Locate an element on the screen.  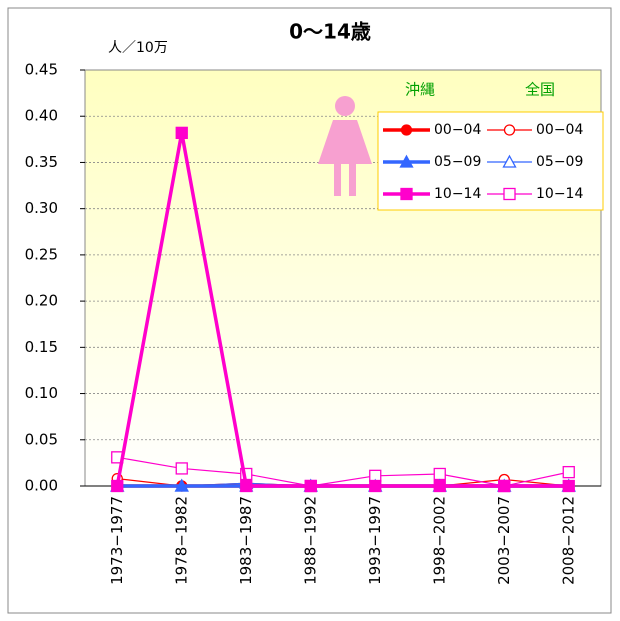
legend: 00−04 05−09 10−14 00−04 05−09 10−14 is located at coordinates (483, 162).